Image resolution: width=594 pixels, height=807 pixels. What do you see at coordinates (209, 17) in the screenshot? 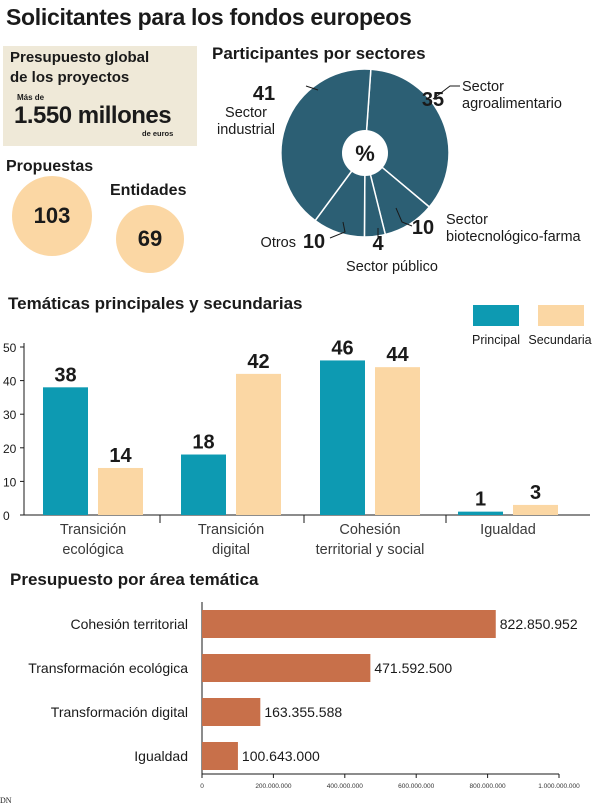
I see `page-title: Solicitantes para los fondos europeos` at bounding box center [209, 17].